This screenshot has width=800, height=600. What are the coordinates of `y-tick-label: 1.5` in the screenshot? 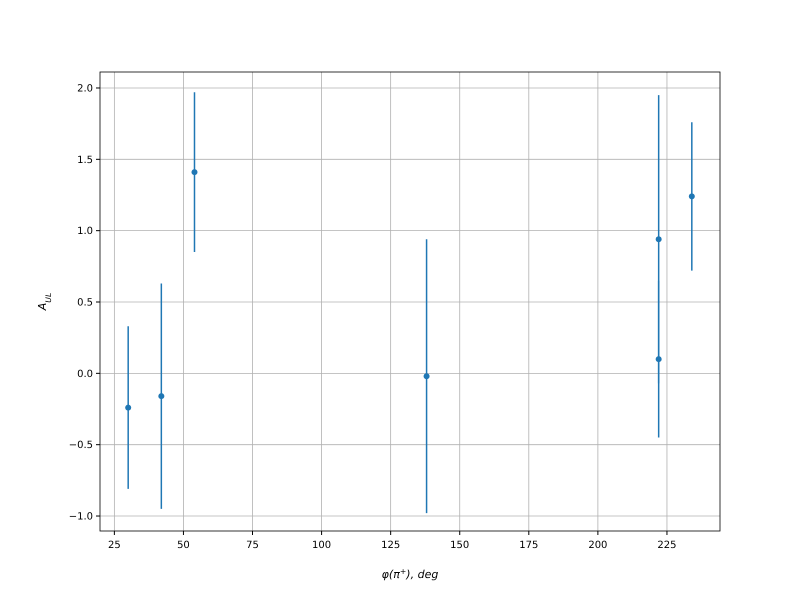 It's located at (85, 160).